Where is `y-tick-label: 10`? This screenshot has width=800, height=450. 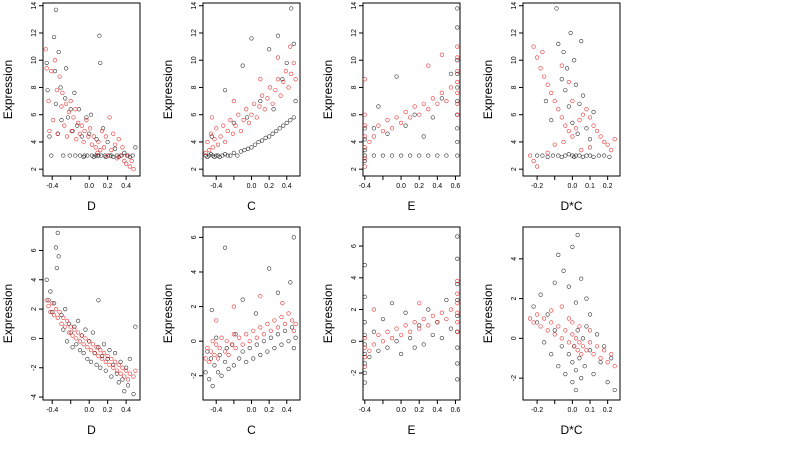
y-tick-label: 10 is located at coordinates (514, 60).